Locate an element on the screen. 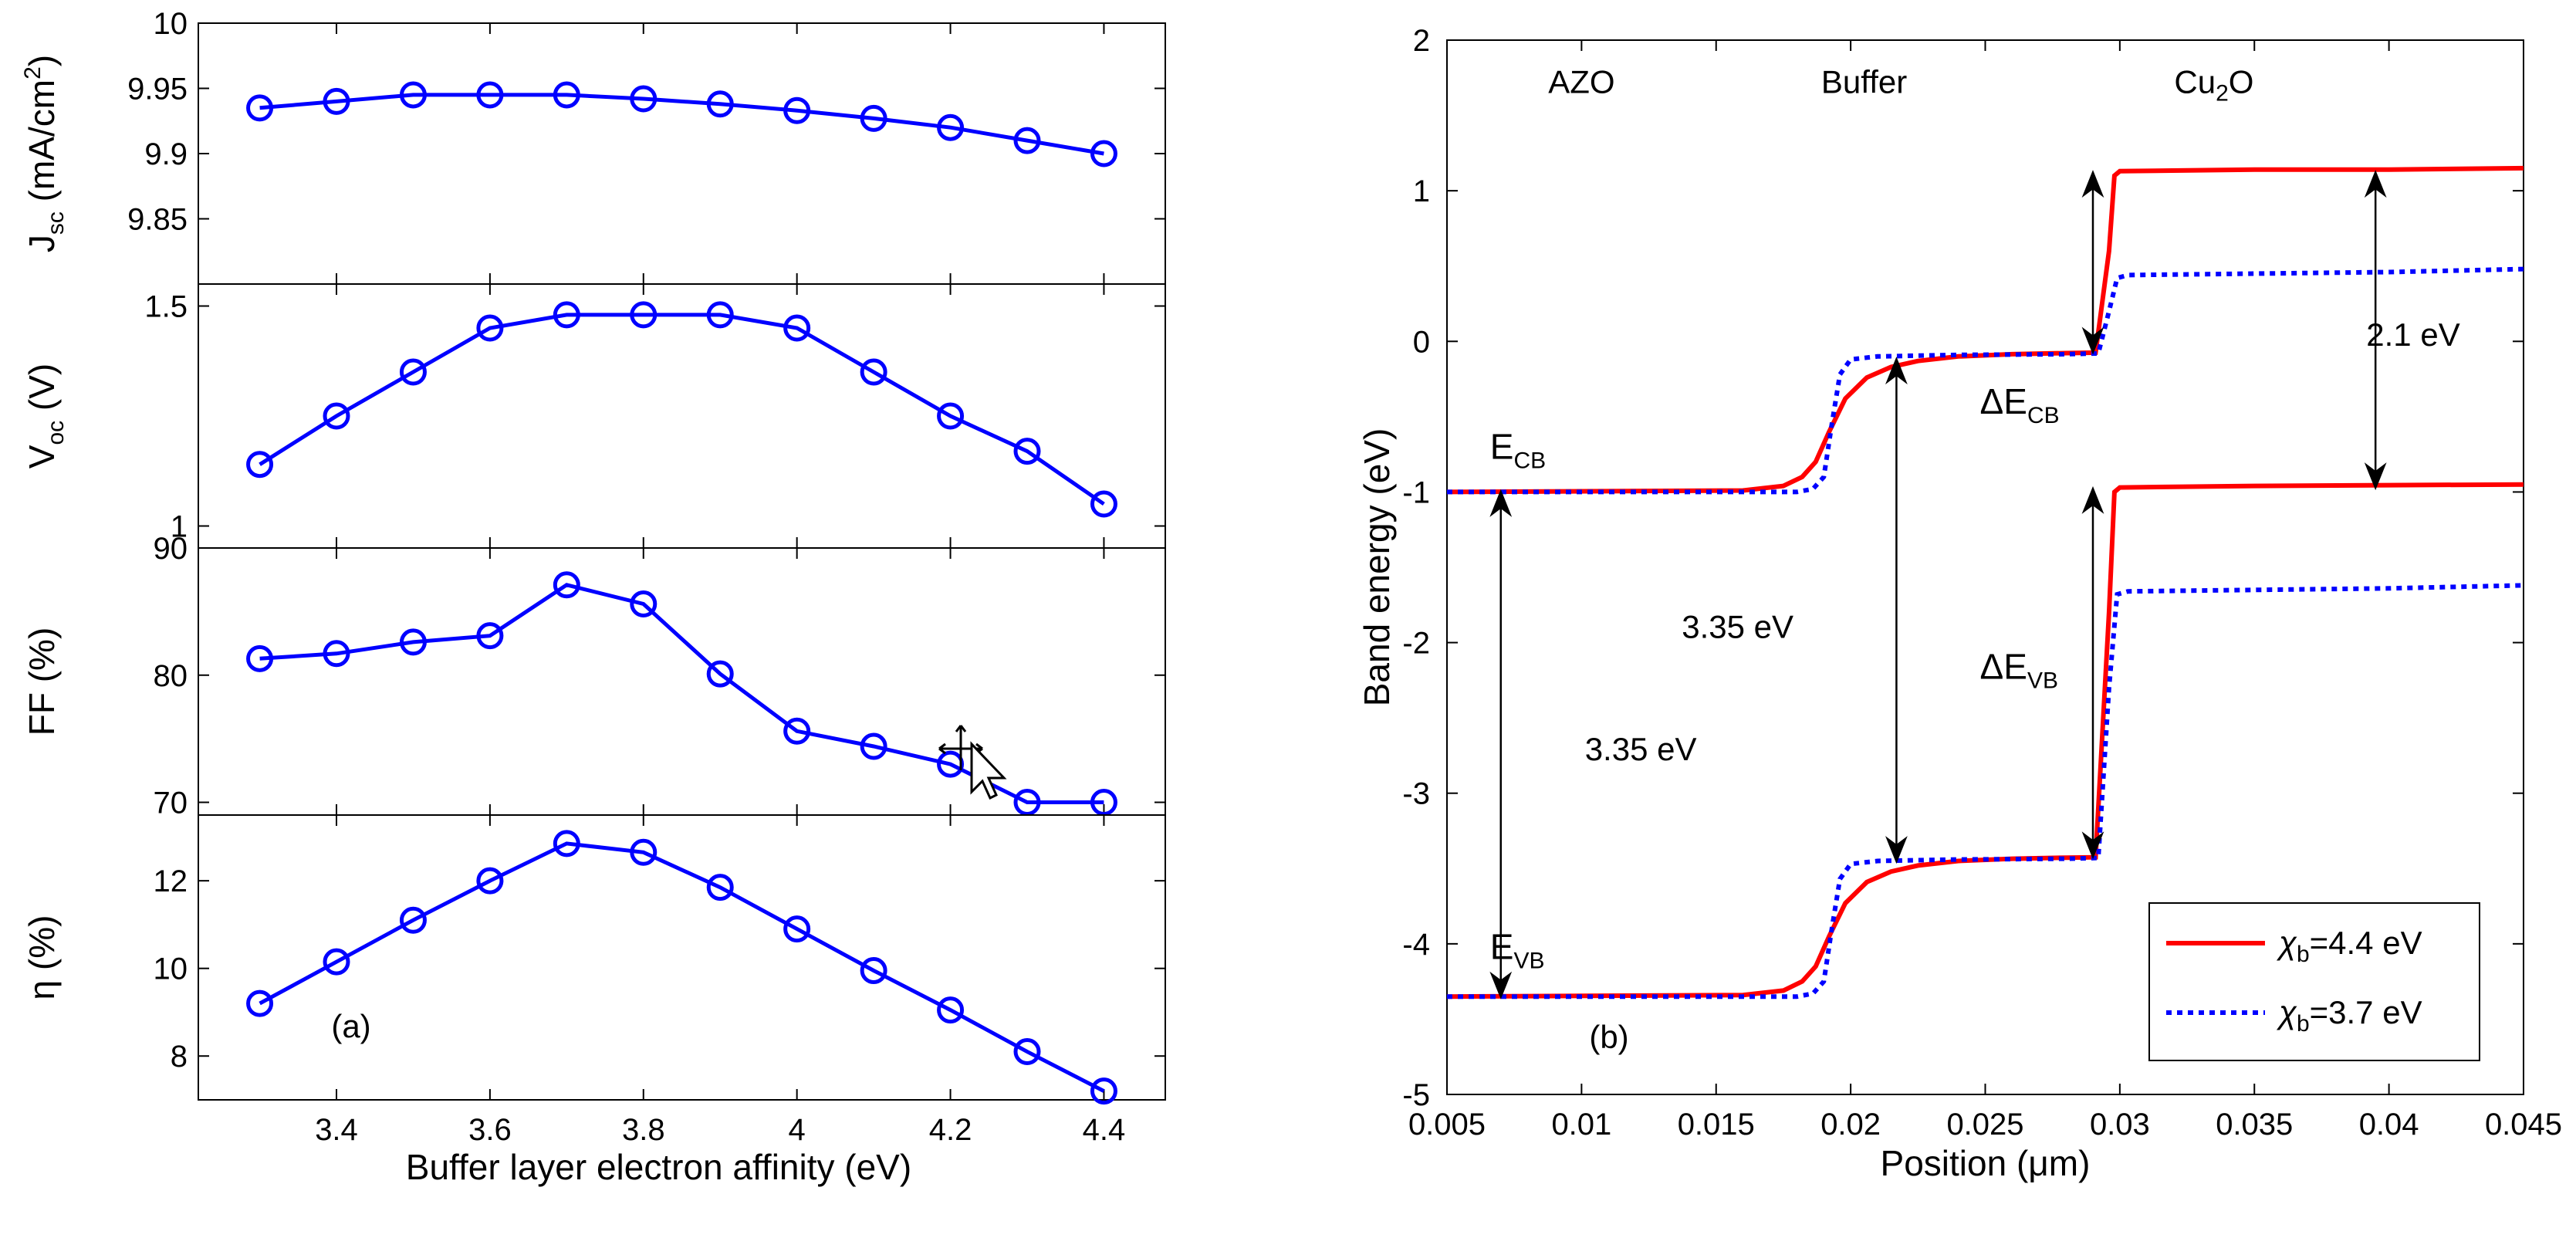 Image resolution: width=2576 pixels, height=1238 pixels. panel-b-ytick-label: -1 is located at coordinates (1416, 492).